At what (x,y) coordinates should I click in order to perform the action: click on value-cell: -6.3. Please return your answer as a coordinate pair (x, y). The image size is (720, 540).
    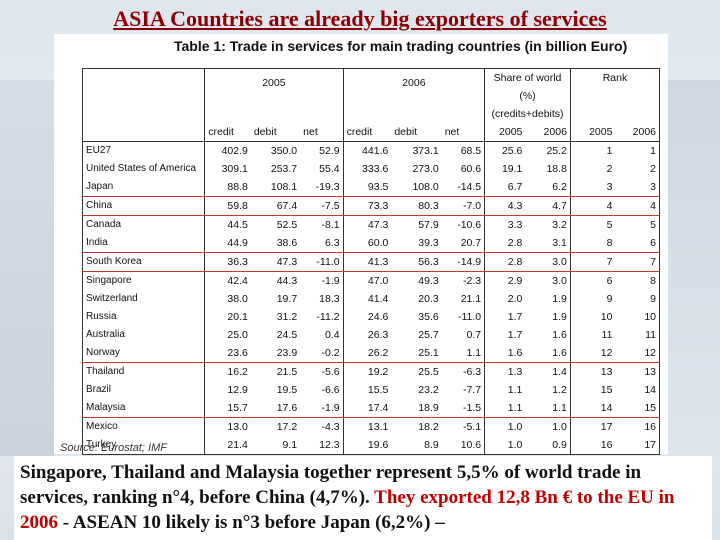
    Looking at the image, I should click on (463, 371).